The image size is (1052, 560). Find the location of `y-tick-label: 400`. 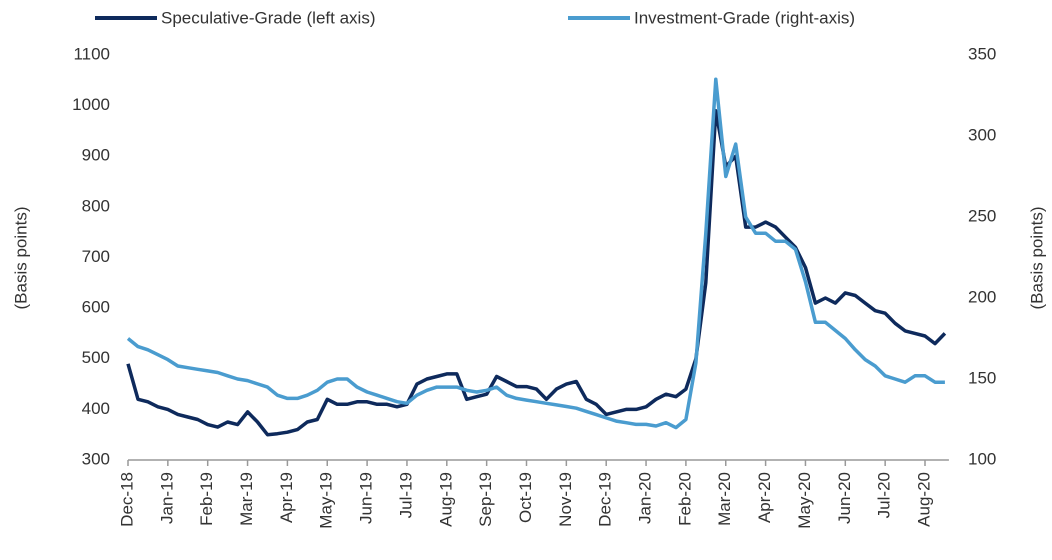

y-tick-label: 400 is located at coordinates (96, 408).